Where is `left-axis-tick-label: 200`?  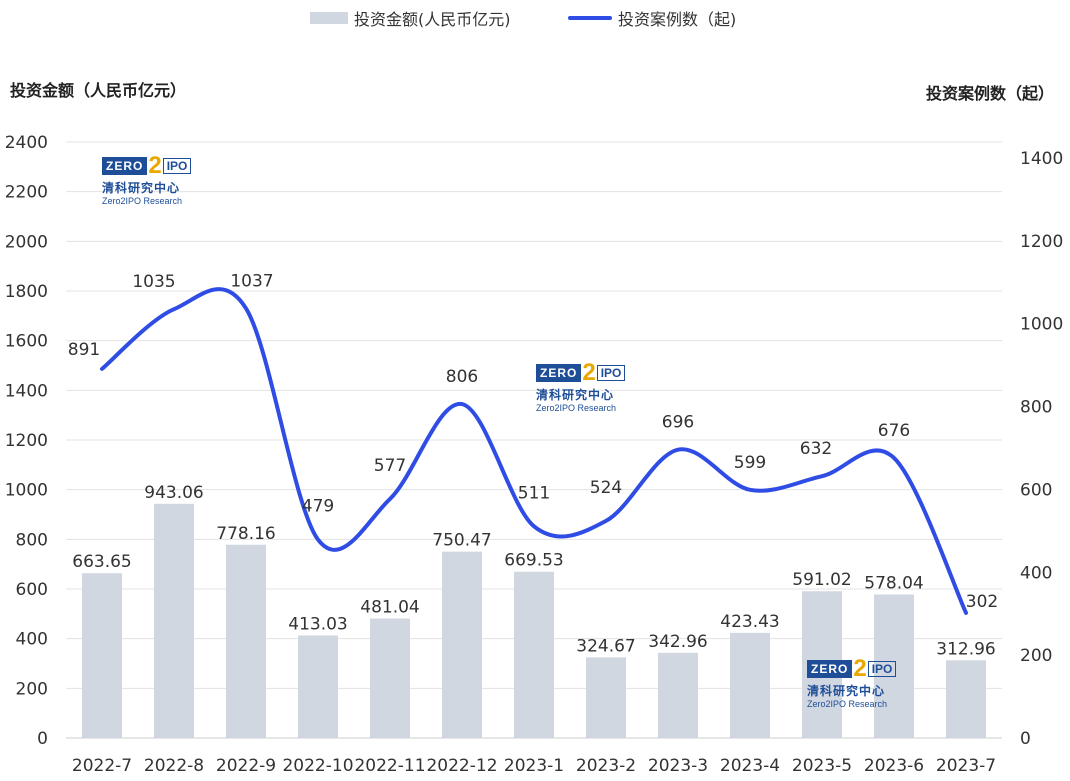 left-axis-tick-label: 200 is located at coordinates (32, 689).